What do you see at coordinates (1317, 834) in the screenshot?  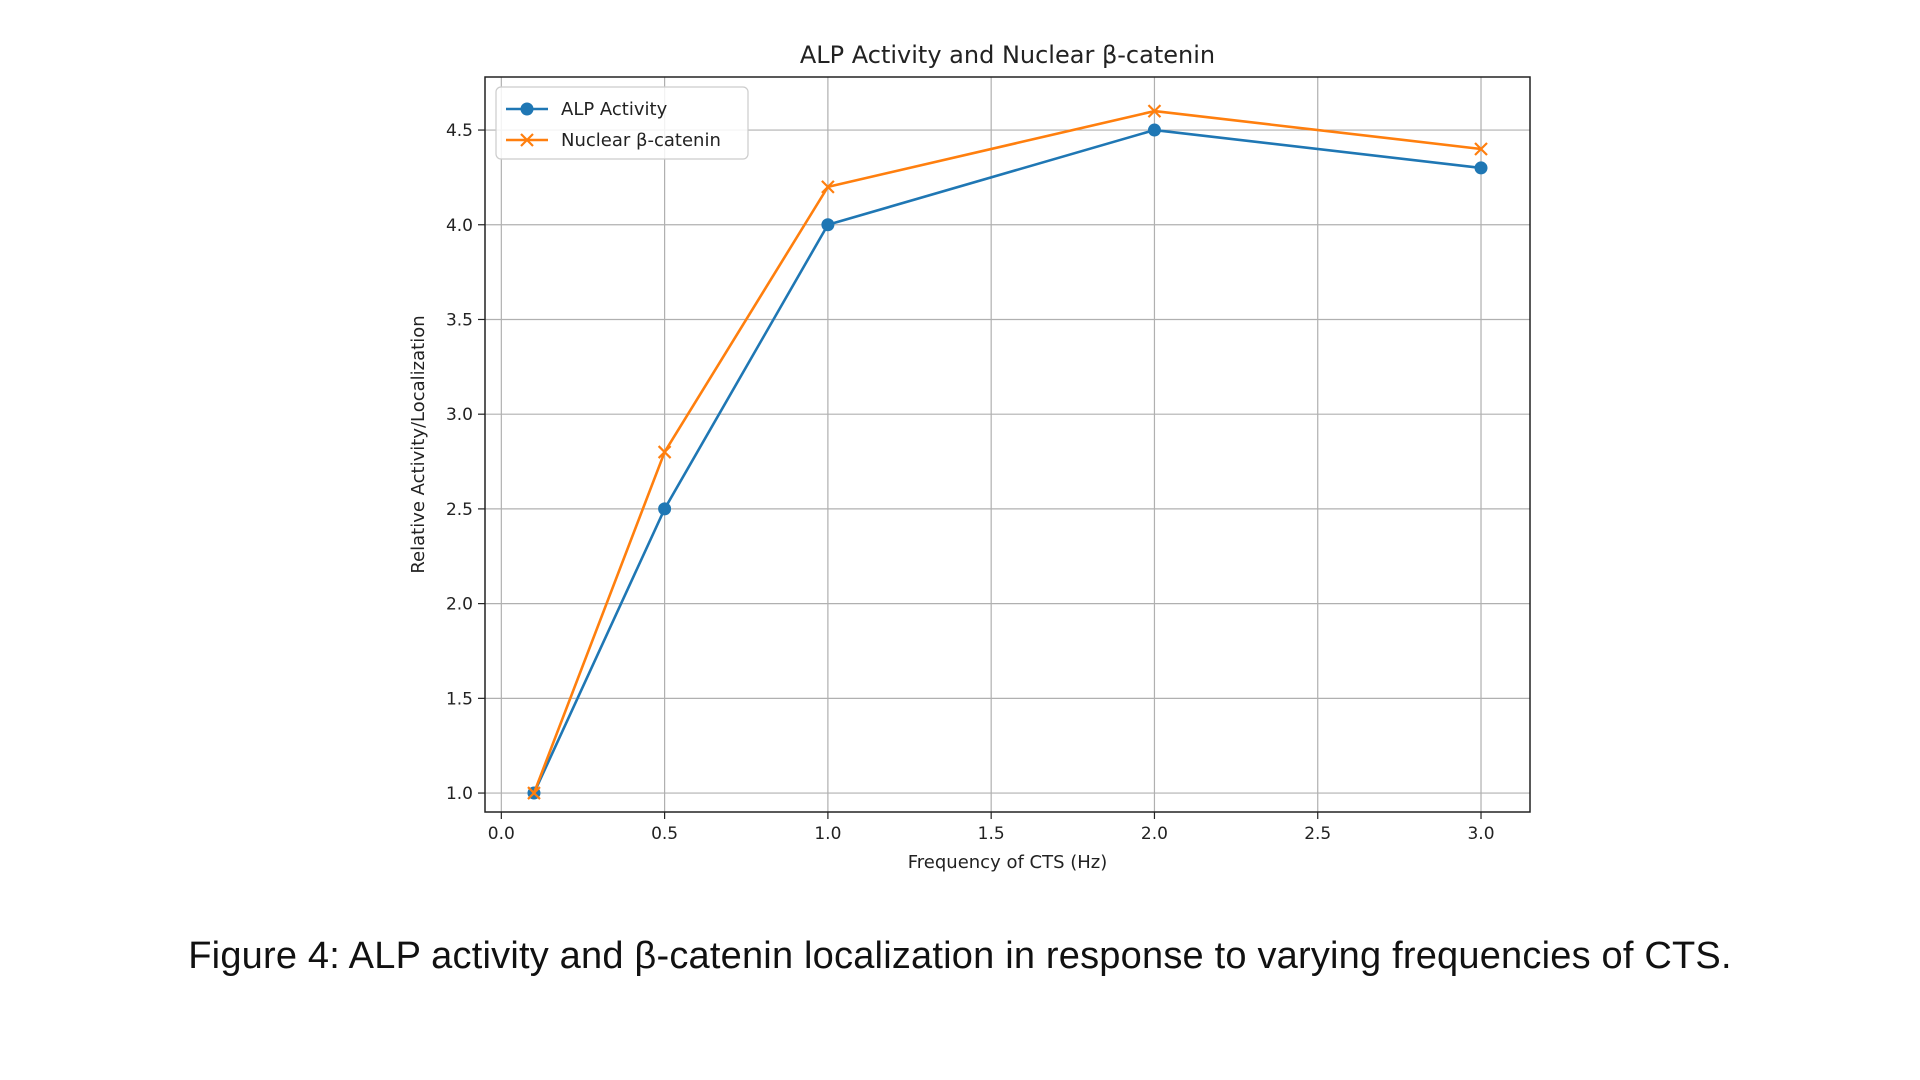 I see `x-tick-label: 2.5` at bounding box center [1317, 834].